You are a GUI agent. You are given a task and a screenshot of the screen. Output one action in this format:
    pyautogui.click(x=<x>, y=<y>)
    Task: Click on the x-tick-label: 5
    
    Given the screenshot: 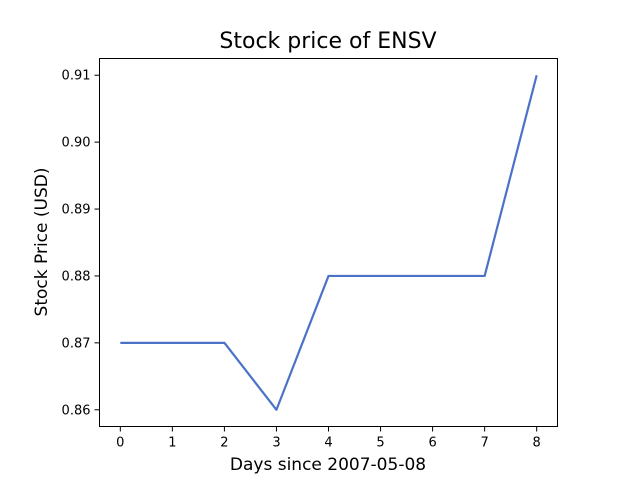 What is the action you would take?
    pyautogui.click(x=380, y=443)
    